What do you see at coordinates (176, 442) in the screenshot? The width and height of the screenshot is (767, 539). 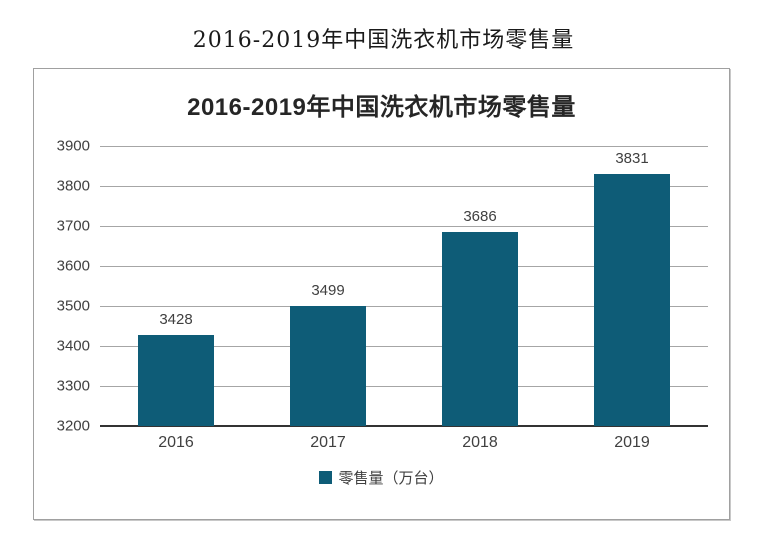 I see `x-axis-tick-label: 2016` at bounding box center [176, 442].